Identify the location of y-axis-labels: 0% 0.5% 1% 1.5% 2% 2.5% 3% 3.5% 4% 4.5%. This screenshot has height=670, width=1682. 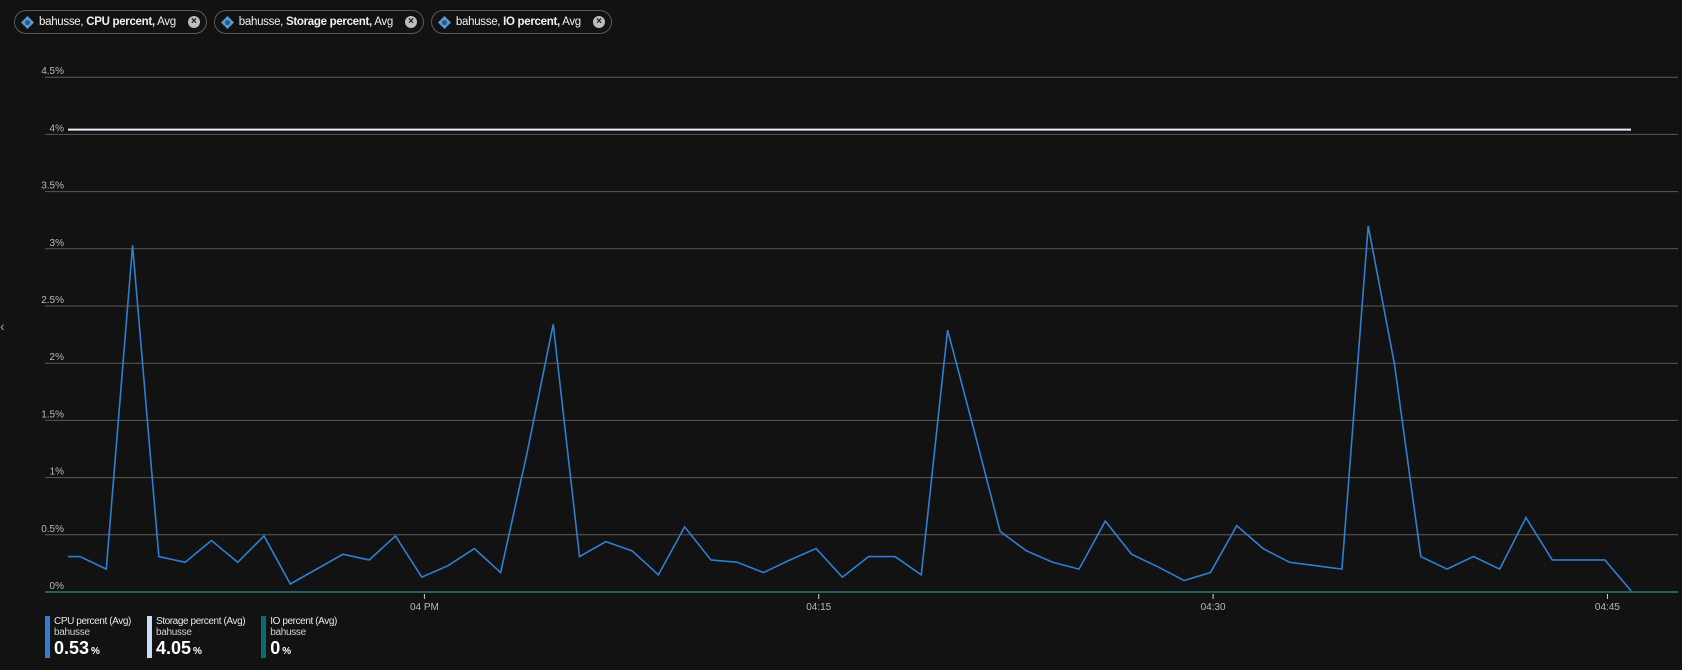
(52, 329).